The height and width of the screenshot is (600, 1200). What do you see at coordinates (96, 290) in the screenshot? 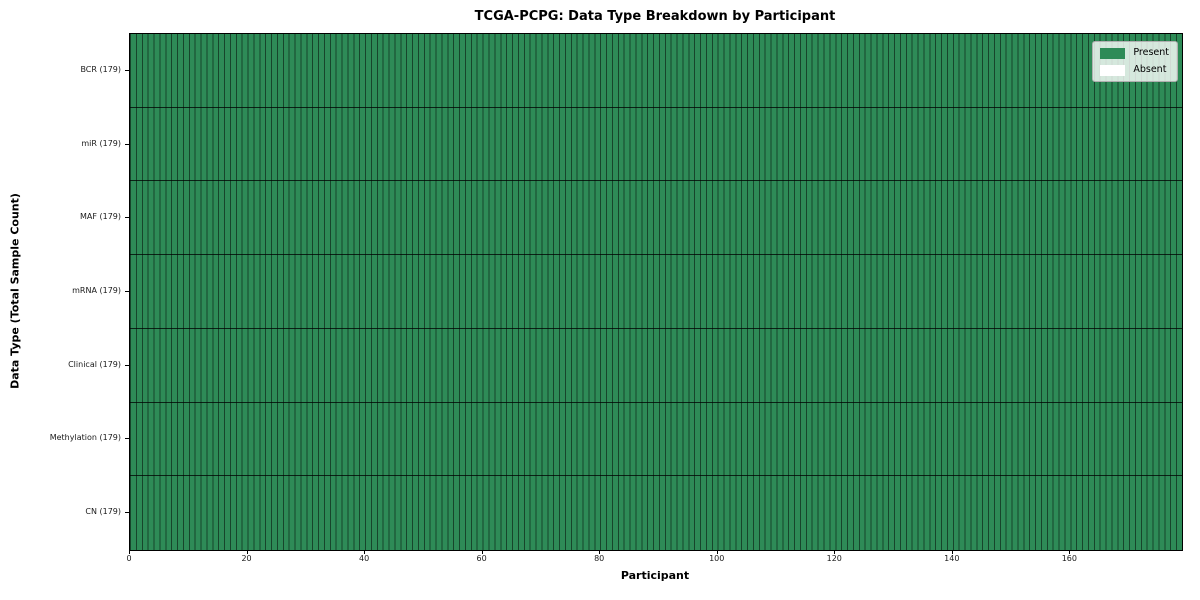
I see `ytick-label-mRNA: mRNA (179)` at bounding box center [96, 290].